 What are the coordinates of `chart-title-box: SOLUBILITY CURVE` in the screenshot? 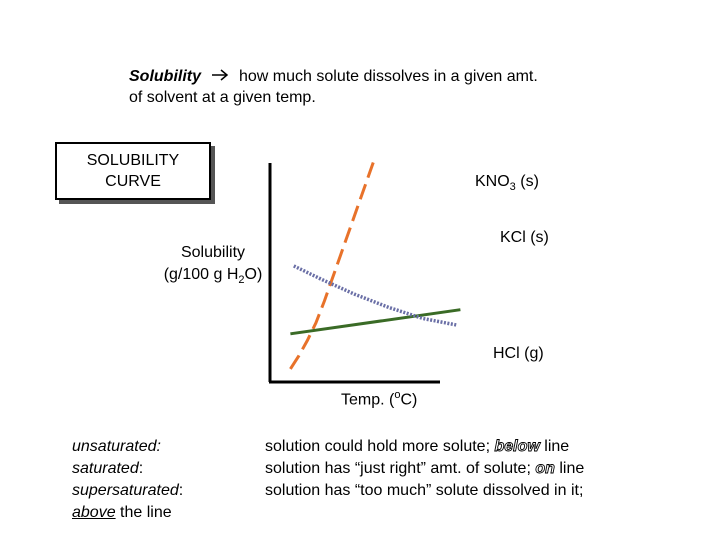 It's located at (133, 171).